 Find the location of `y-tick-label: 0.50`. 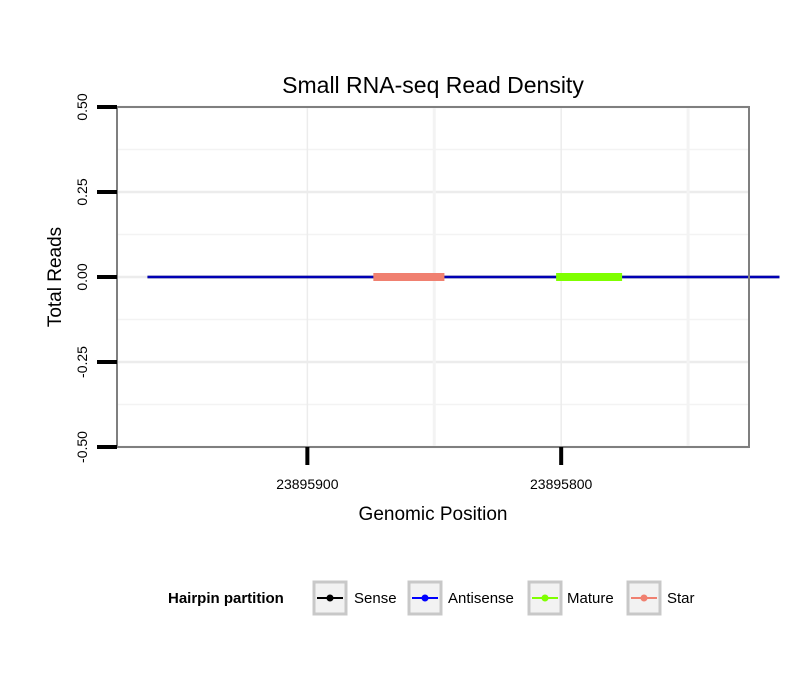

y-tick-label: 0.50 is located at coordinates (82, 106).